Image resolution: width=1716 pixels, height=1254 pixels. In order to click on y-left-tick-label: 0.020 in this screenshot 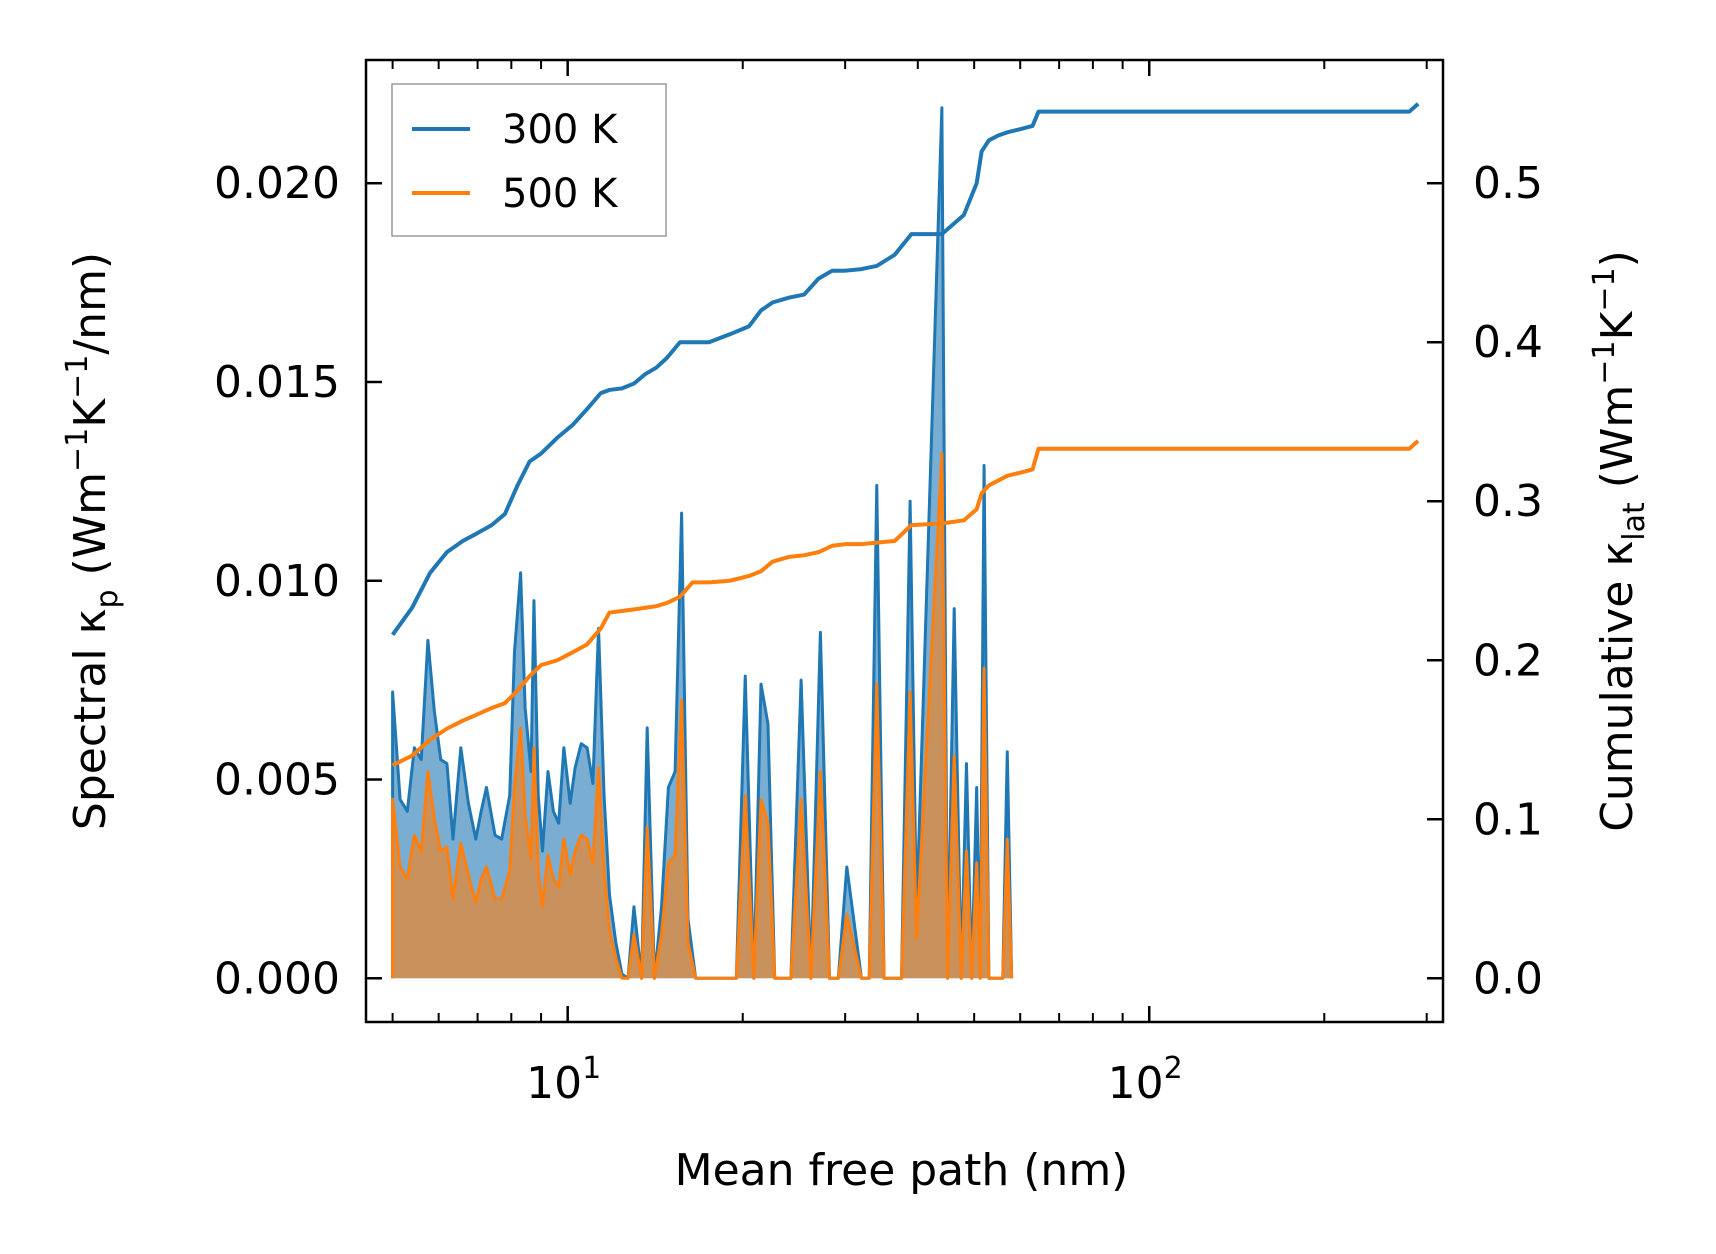, I will do `click(277, 183)`.